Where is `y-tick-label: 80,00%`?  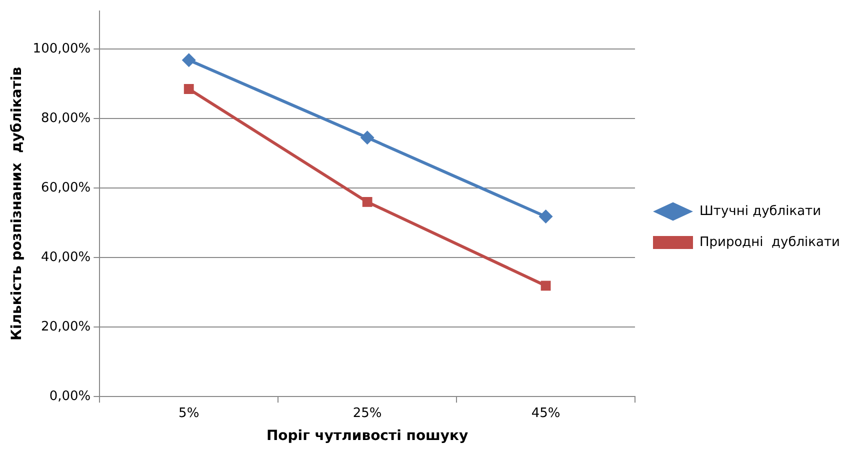
y-tick-label: 80,00% is located at coordinates (66, 118).